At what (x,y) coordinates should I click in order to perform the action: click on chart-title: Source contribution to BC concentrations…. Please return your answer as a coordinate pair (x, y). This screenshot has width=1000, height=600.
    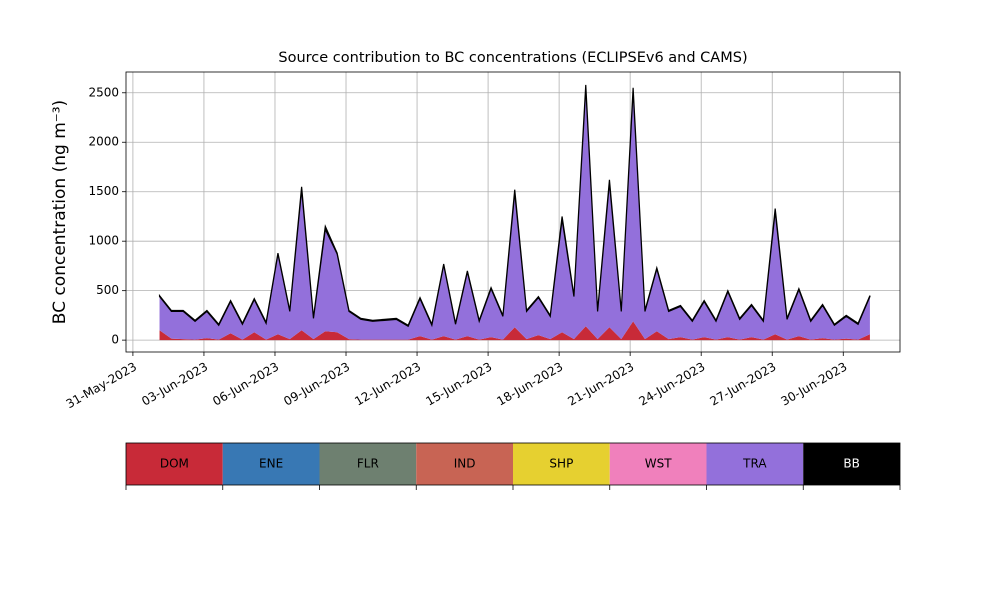
    Looking at the image, I should click on (512, 58).